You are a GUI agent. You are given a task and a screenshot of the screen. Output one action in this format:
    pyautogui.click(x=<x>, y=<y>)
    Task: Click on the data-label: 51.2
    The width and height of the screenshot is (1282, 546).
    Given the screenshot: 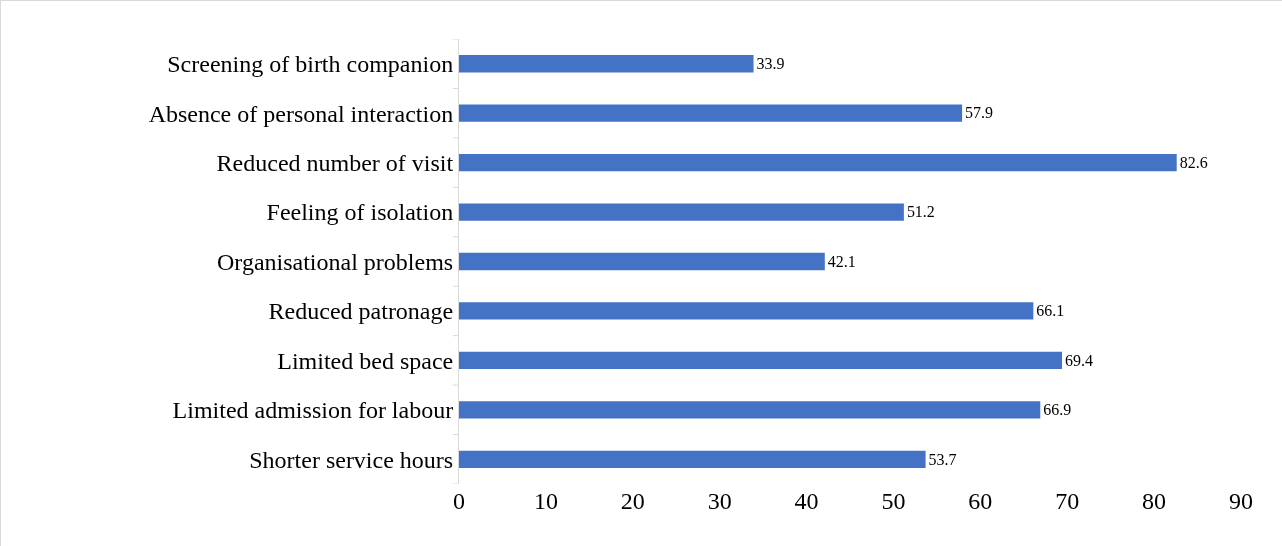 What is the action you would take?
    pyautogui.click(x=920, y=212)
    